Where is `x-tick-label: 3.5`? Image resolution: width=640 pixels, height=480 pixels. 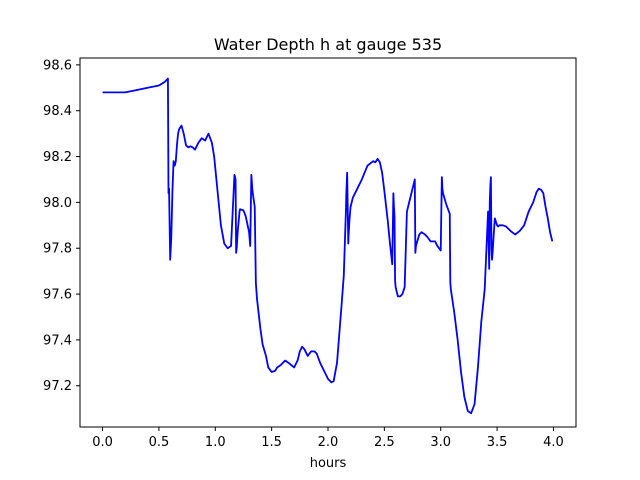 x-tick-label: 3.5 is located at coordinates (497, 442).